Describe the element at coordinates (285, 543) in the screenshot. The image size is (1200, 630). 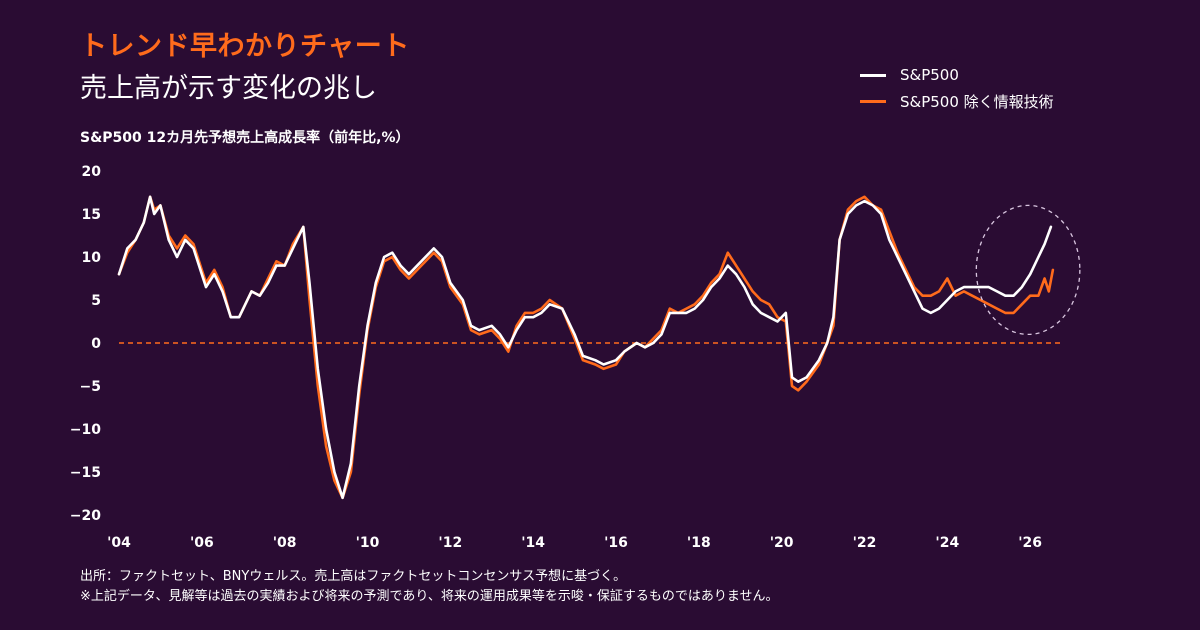
I see `x-tick-label: '08` at that location.